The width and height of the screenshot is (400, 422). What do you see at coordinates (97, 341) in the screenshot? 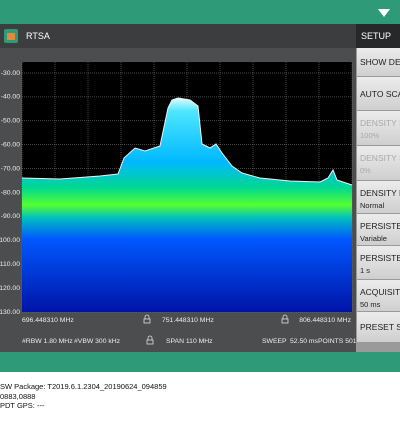
I see `plot-info: #VBW 300 kHz` at bounding box center [97, 341].